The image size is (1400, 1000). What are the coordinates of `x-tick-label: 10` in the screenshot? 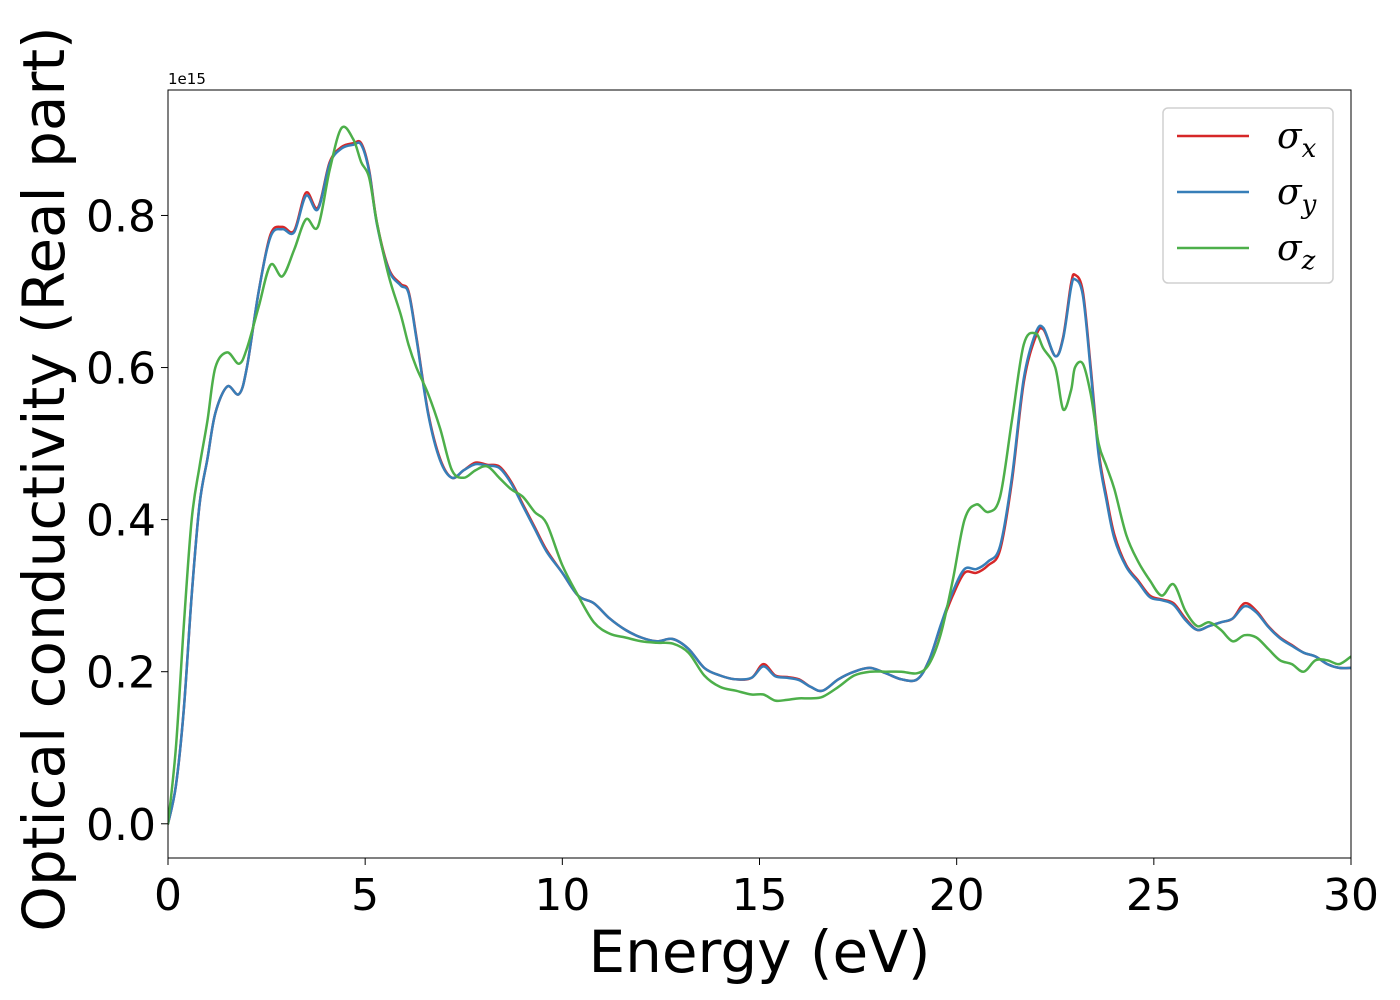 It's located at (562, 895).